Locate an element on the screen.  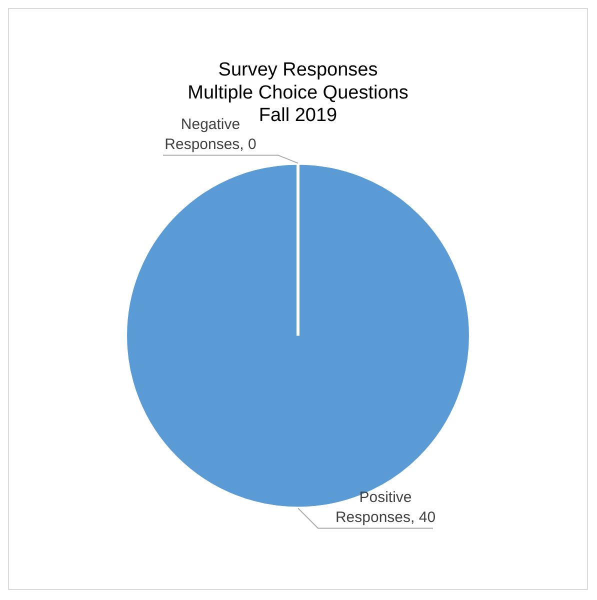
slice-label: Positive Responses, 40 is located at coordinates (385, 507).